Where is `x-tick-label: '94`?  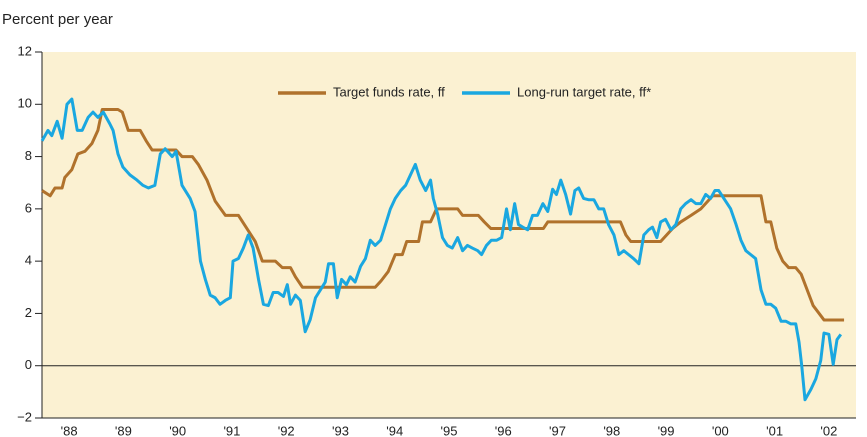 x-tick-label: '94 is located at coordinates (394, 430).